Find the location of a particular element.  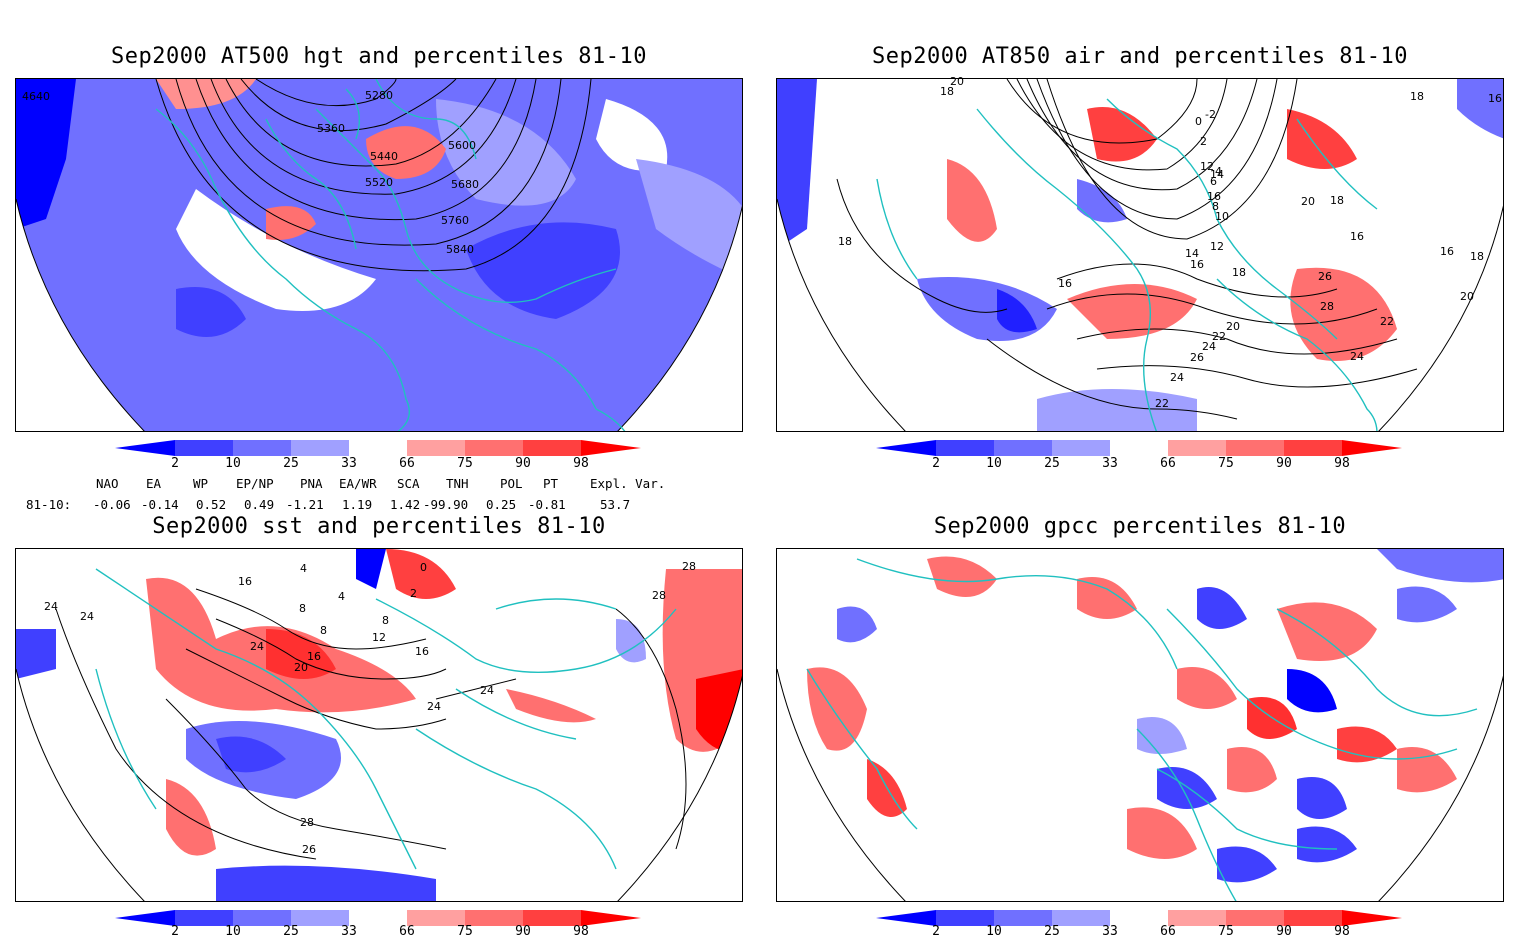

tele-value: 0.52 is located at coordinates (211, 504).